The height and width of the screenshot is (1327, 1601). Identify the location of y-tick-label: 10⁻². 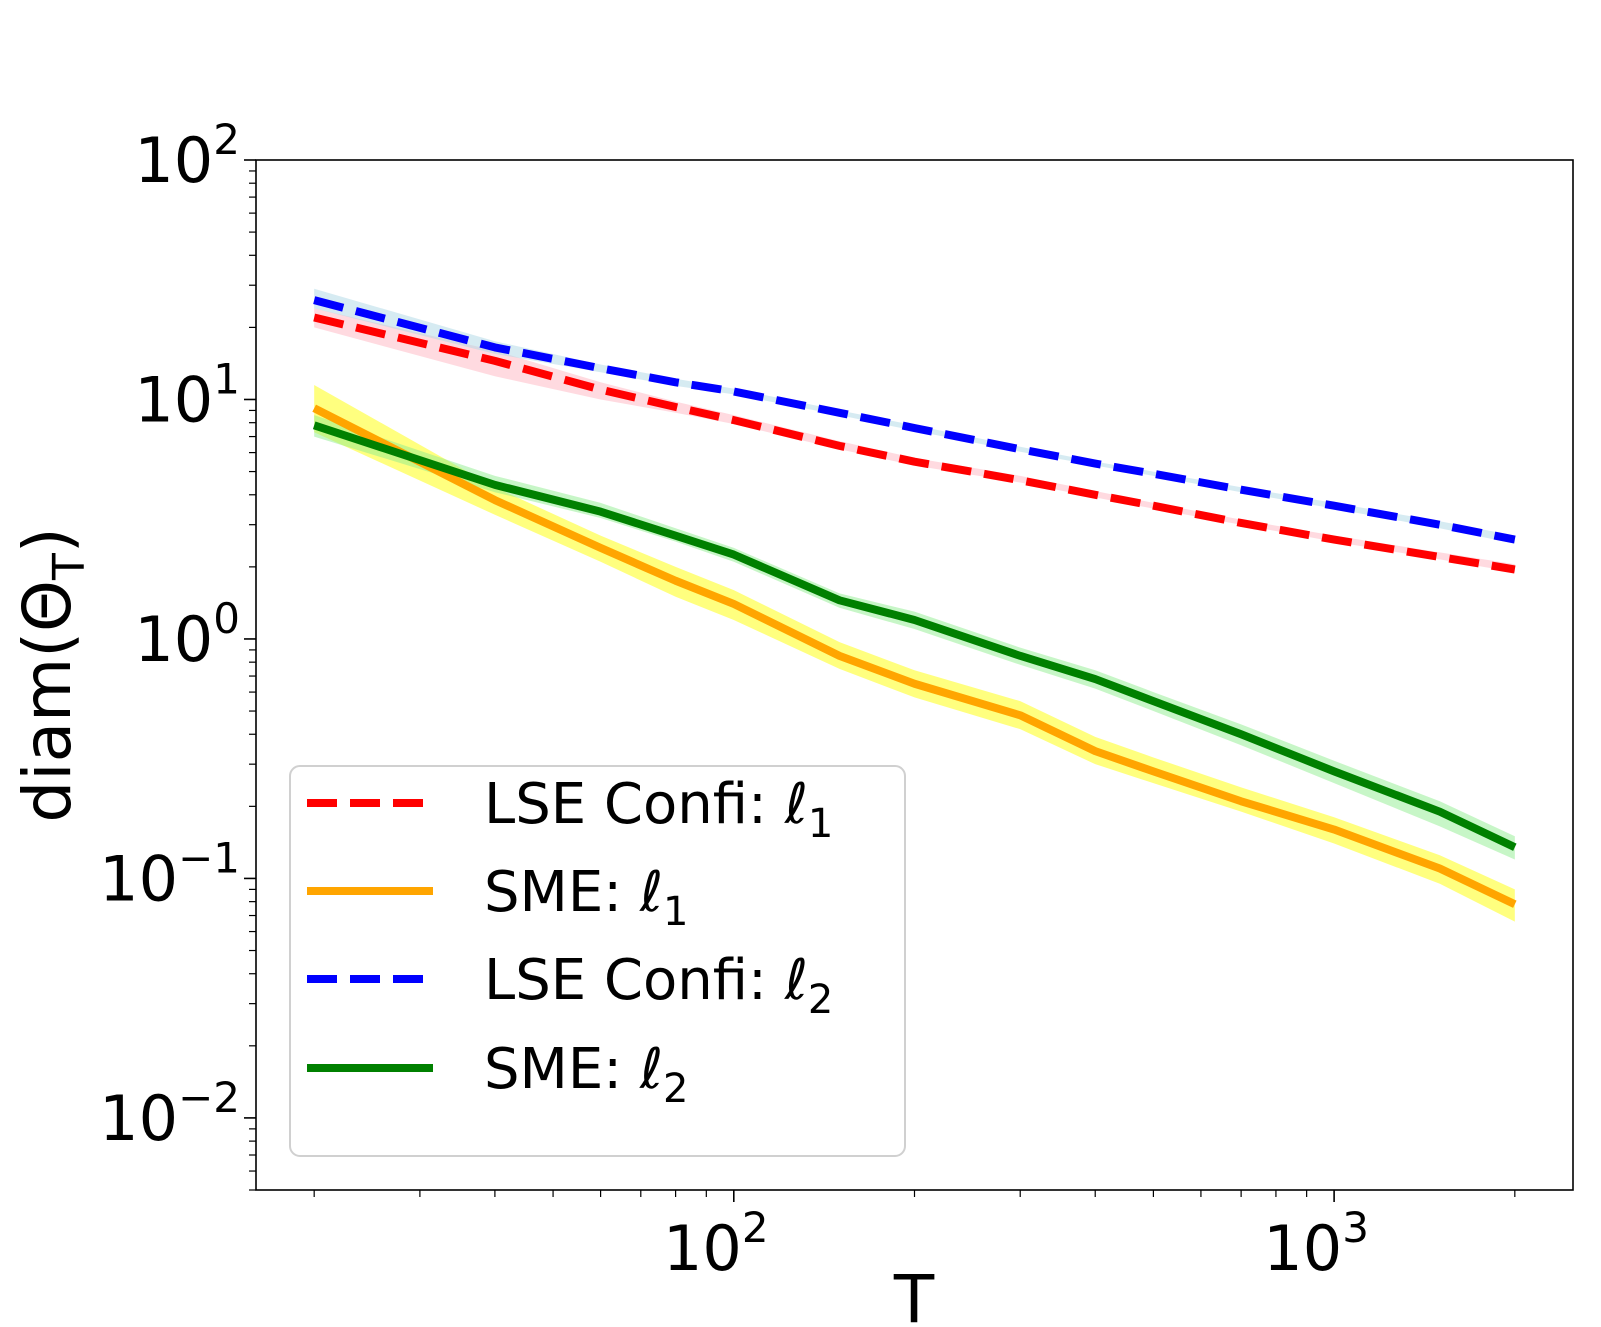
(169, 1114).